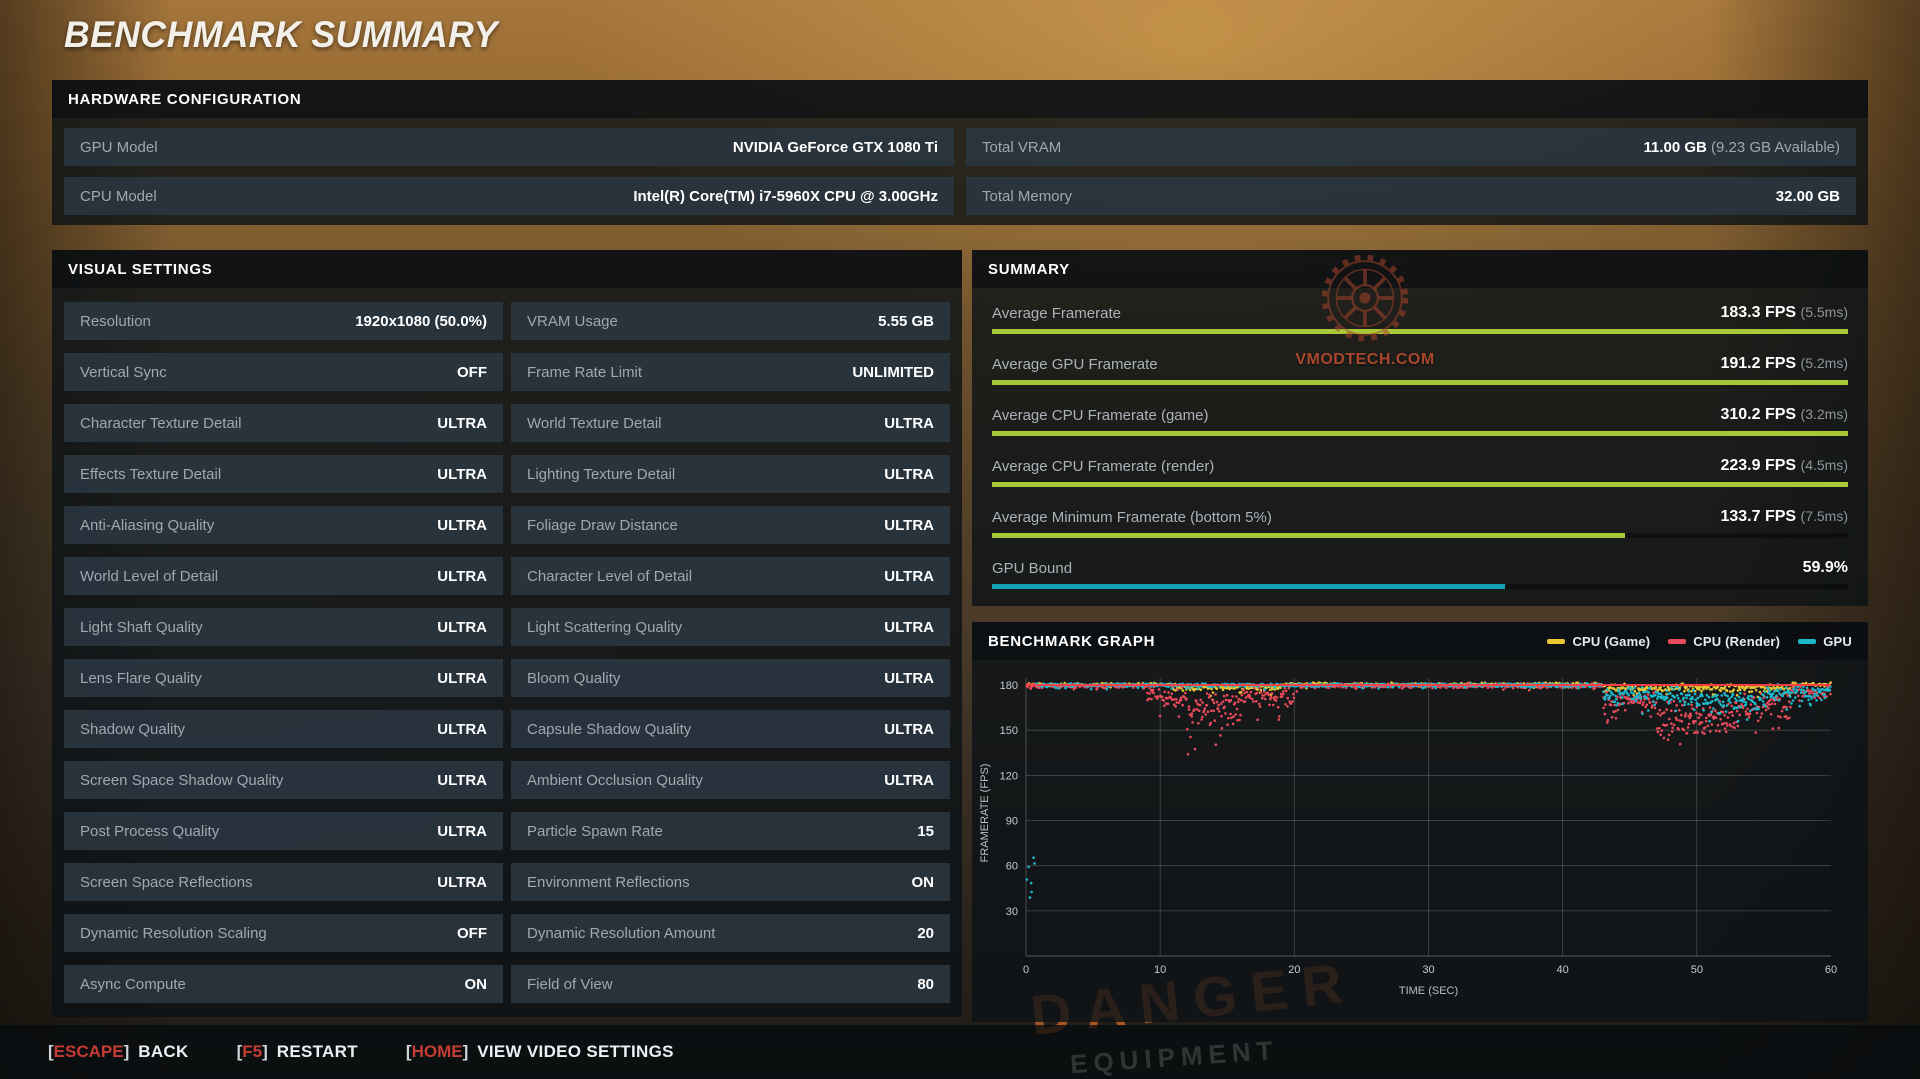 This screenshot has height=1079, width=1920. What do you see at coordinates (89, 1051) in the screenshot?
I see `key-hint: [ESCAPE]` at bounding box center [89, 1051].